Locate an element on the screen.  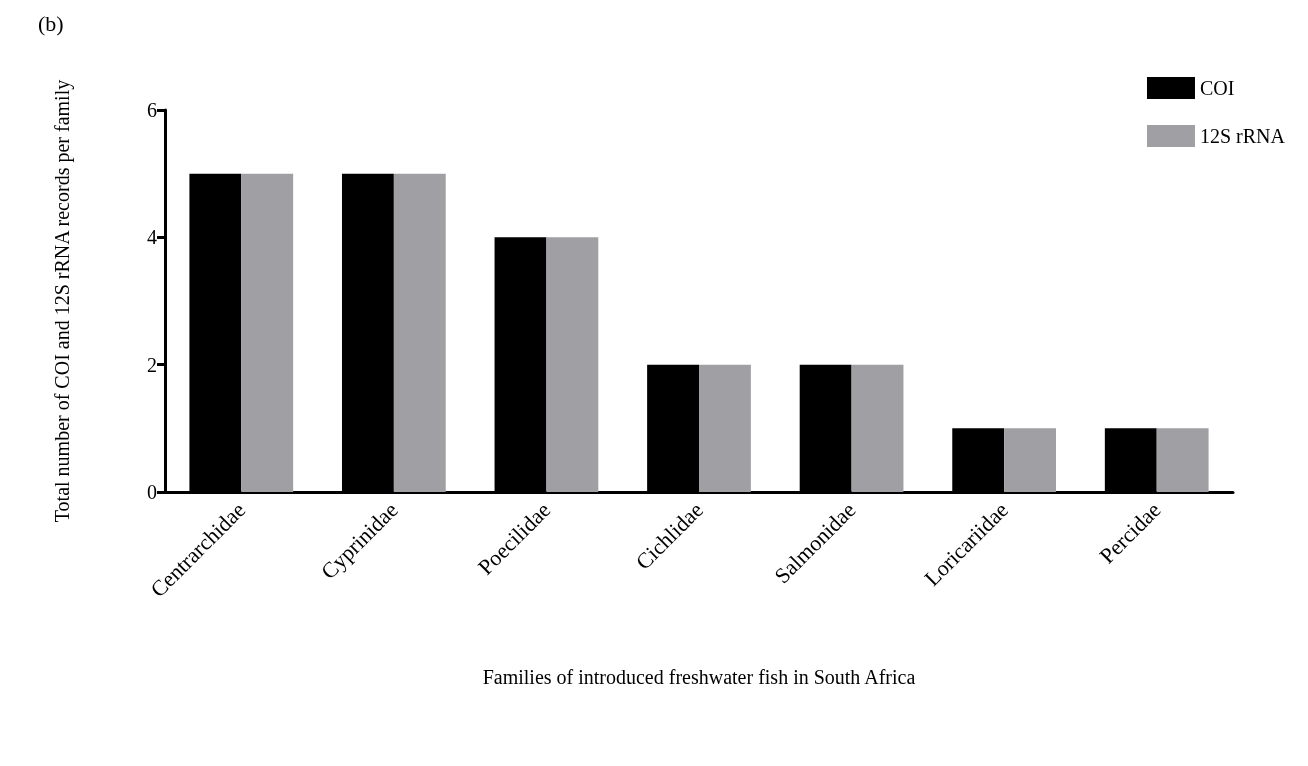
legend-label: 12S rRNA is located at coordinates (1242, 136).